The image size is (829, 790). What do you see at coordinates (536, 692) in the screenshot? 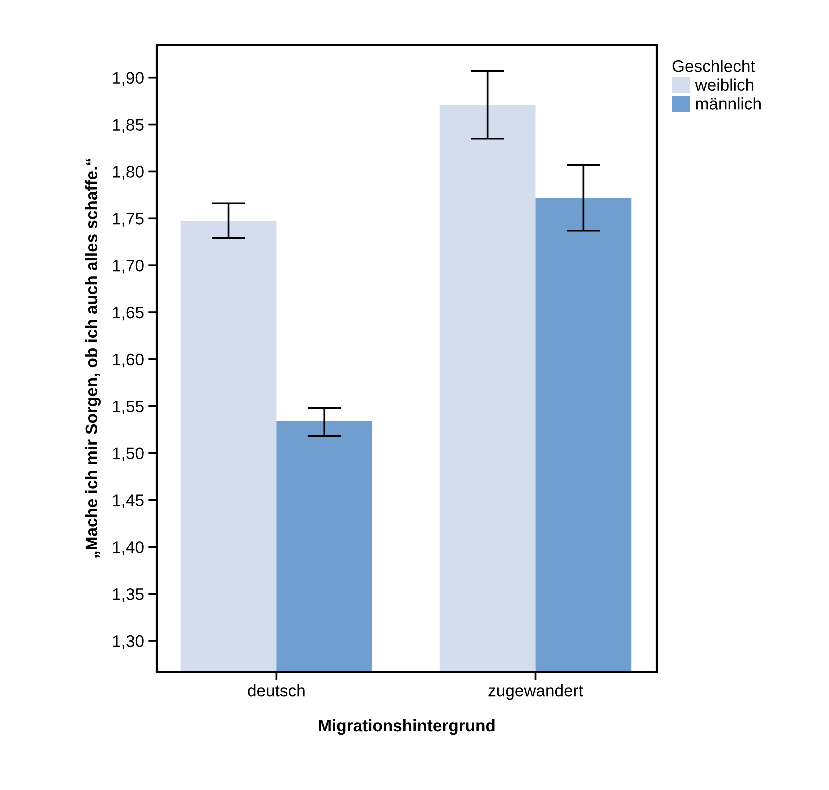
I see `x-tick-label: zugewandert` at bounding box center [536, 692].